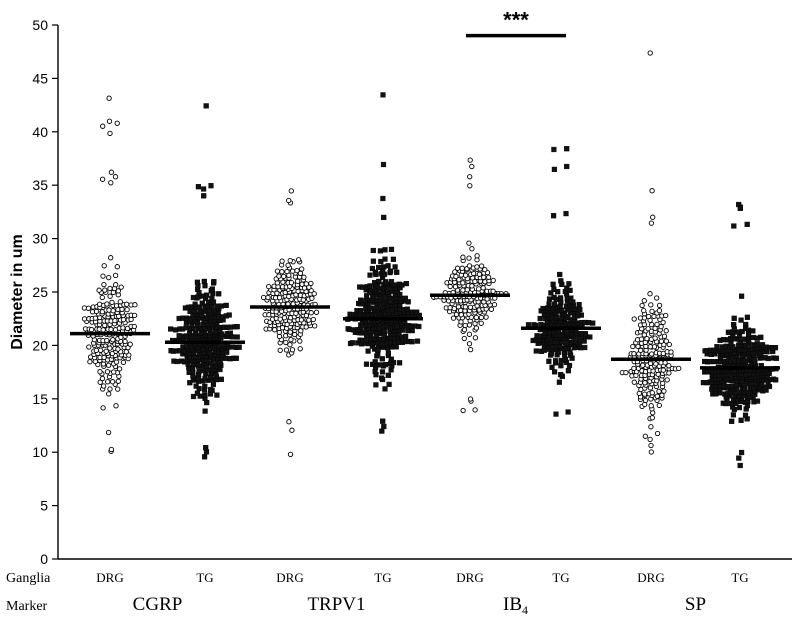 This screenshot has width=800, height=621. Describe the element at coordinates (40, 399) in the screenshot. I see `y-tick-label: 15` at that location.